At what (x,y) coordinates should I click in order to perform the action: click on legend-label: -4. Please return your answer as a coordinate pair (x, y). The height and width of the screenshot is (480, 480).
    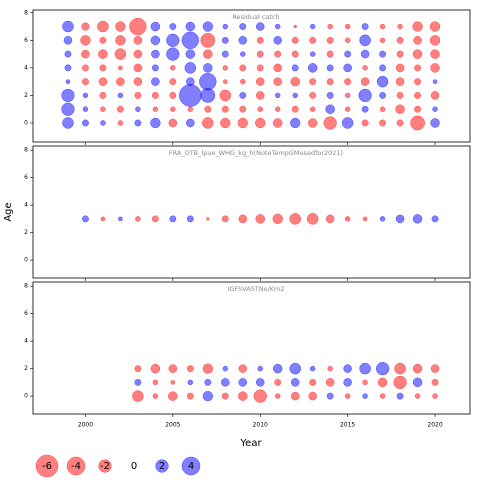
    Looking at the image, I should click on (76, 466).